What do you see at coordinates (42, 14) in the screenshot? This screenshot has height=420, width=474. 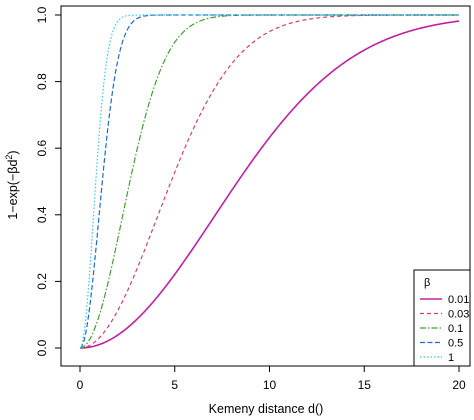 I see `y-tick-label: 1.0` at bounding box center [42, 14].